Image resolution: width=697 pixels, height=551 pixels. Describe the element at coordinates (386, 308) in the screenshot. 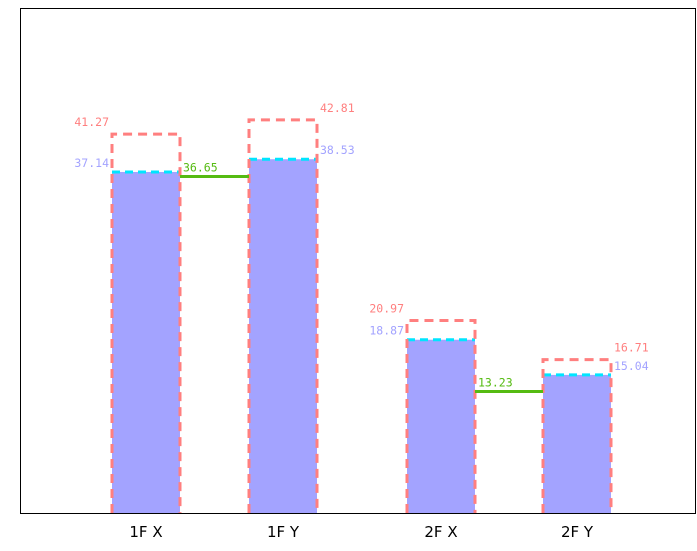

I see `upper-value-label: 20.97` at that location.